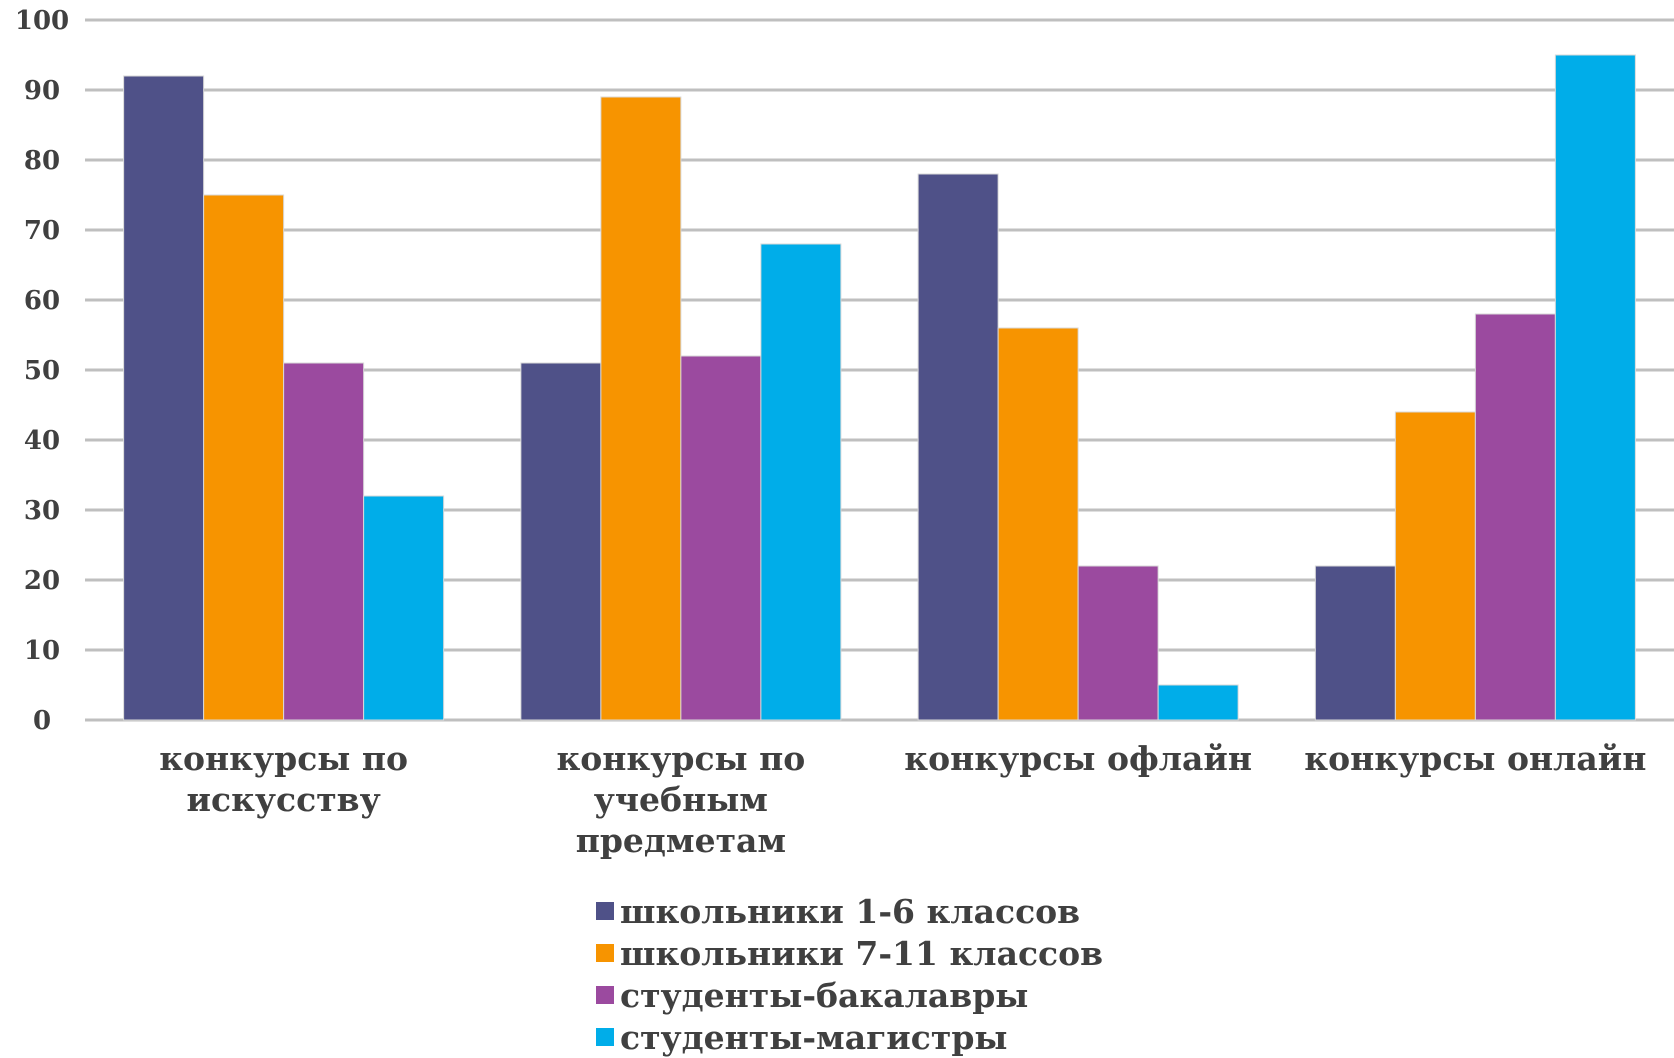  What do you see at coordinates (42, 231) in the screenshot?
I see `y-tick-label: 70` at bounding box center [42, 231].